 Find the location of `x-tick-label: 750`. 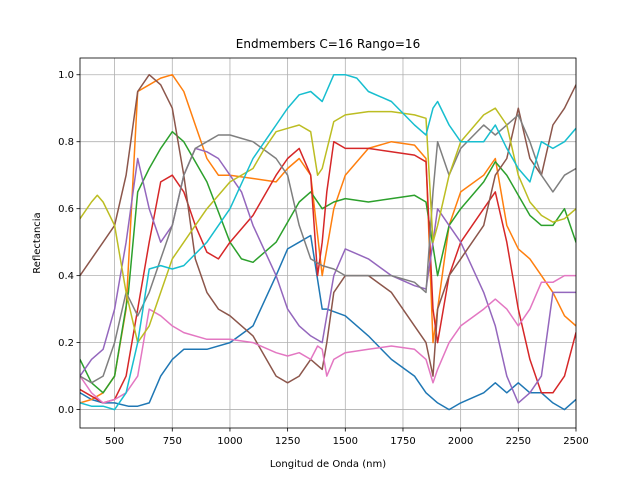

x-tick-label: 750 is located at coordinates (172, 441).